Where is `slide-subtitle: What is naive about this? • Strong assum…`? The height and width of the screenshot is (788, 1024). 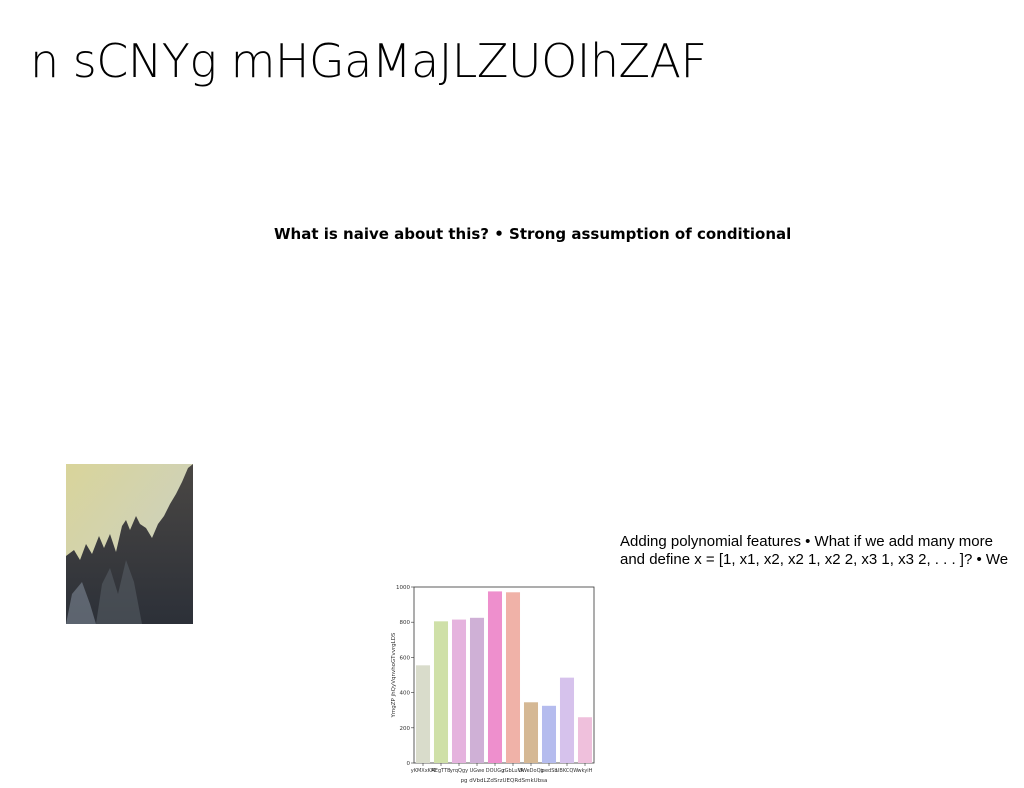
slide-subtitle: What is naive about this? • Strong assum… is located at coordinates (533, 234).